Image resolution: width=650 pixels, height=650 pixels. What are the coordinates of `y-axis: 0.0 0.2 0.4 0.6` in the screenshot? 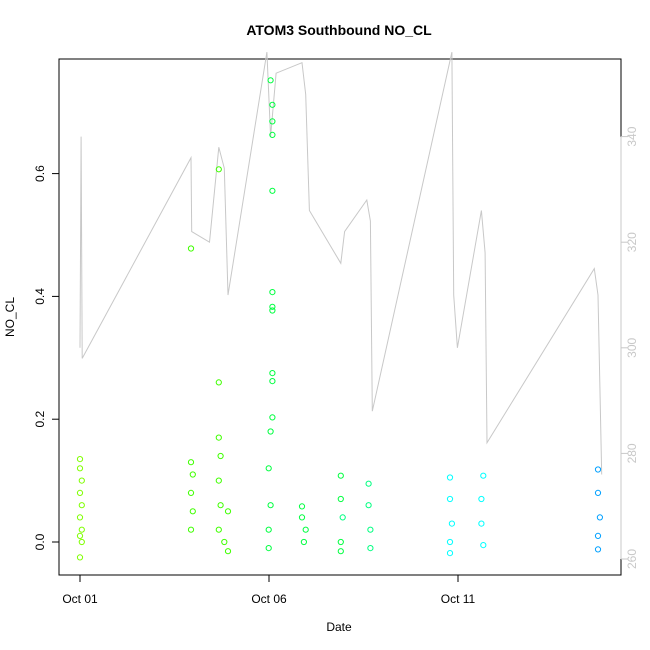 It's located at (46, 357).